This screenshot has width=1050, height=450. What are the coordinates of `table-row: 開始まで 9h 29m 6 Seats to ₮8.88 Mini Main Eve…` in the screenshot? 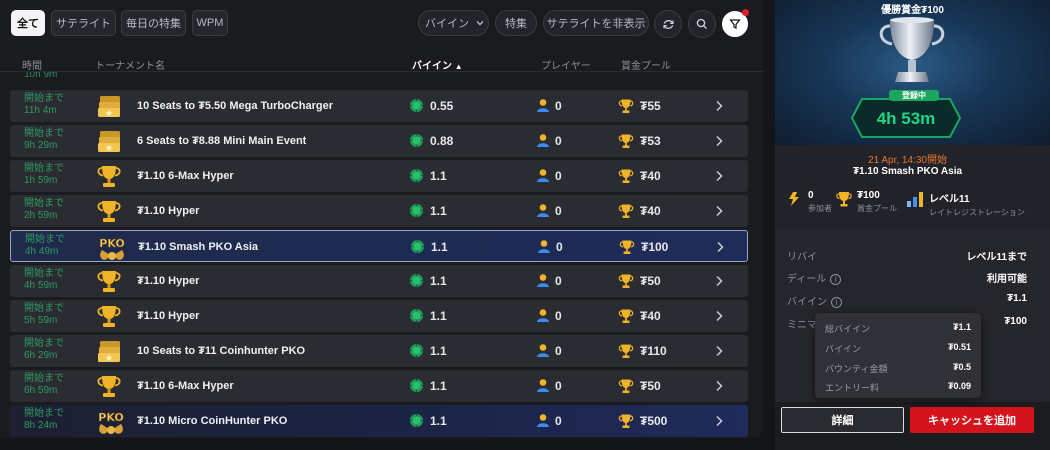 It's located at (379, 141).